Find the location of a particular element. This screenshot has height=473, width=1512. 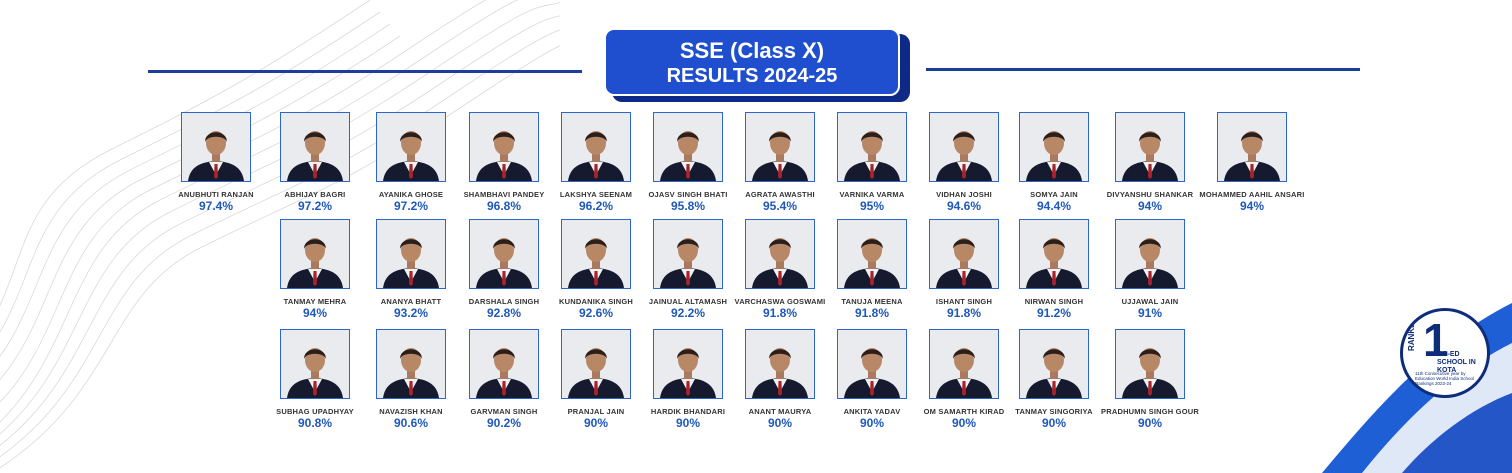

student-card: JAINUAL ALTAMASH 92.2% is located at coordinates (688, 269).